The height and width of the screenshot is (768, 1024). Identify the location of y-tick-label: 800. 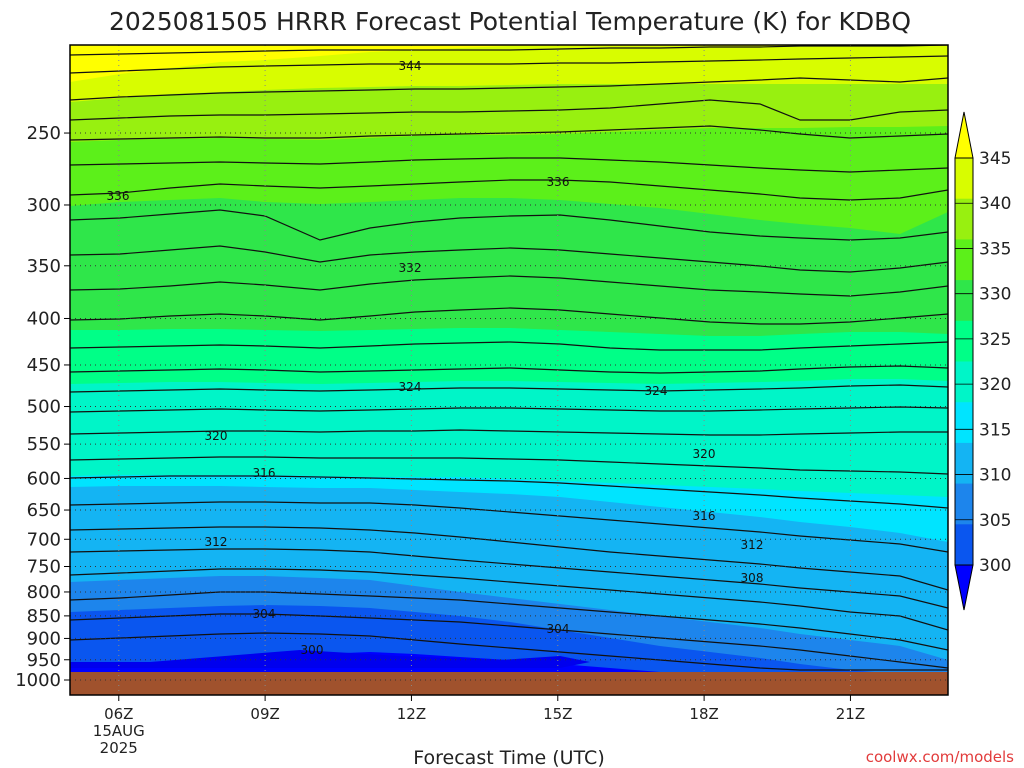
(44, 592).